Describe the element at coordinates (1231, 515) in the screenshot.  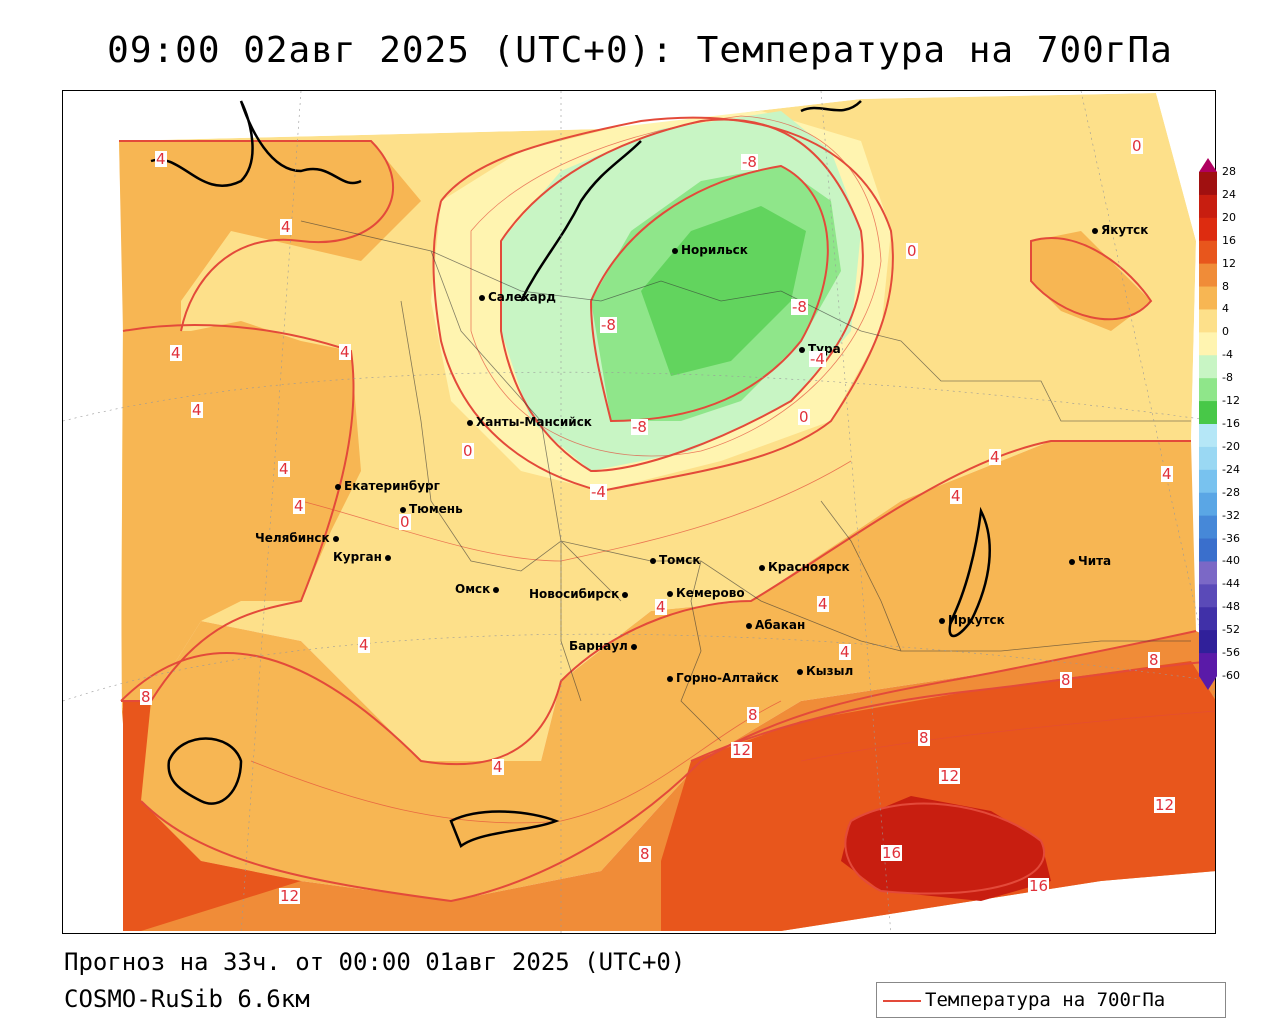
I see `colorbar-tick-label: -32` at that location.